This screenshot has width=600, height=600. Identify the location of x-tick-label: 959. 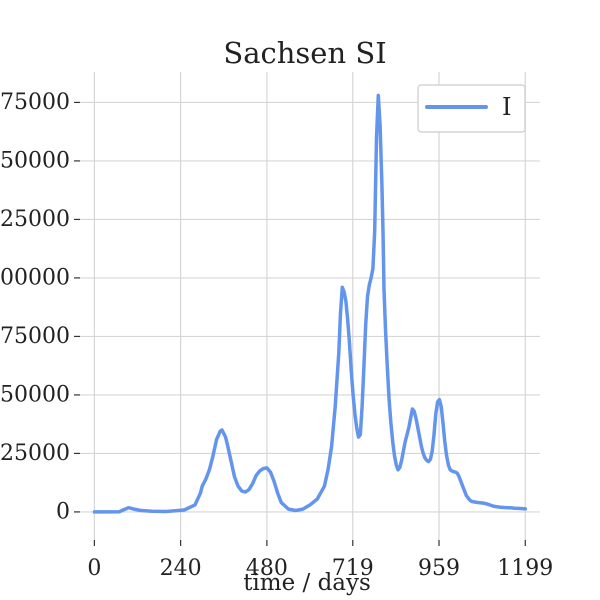
(439, 568).